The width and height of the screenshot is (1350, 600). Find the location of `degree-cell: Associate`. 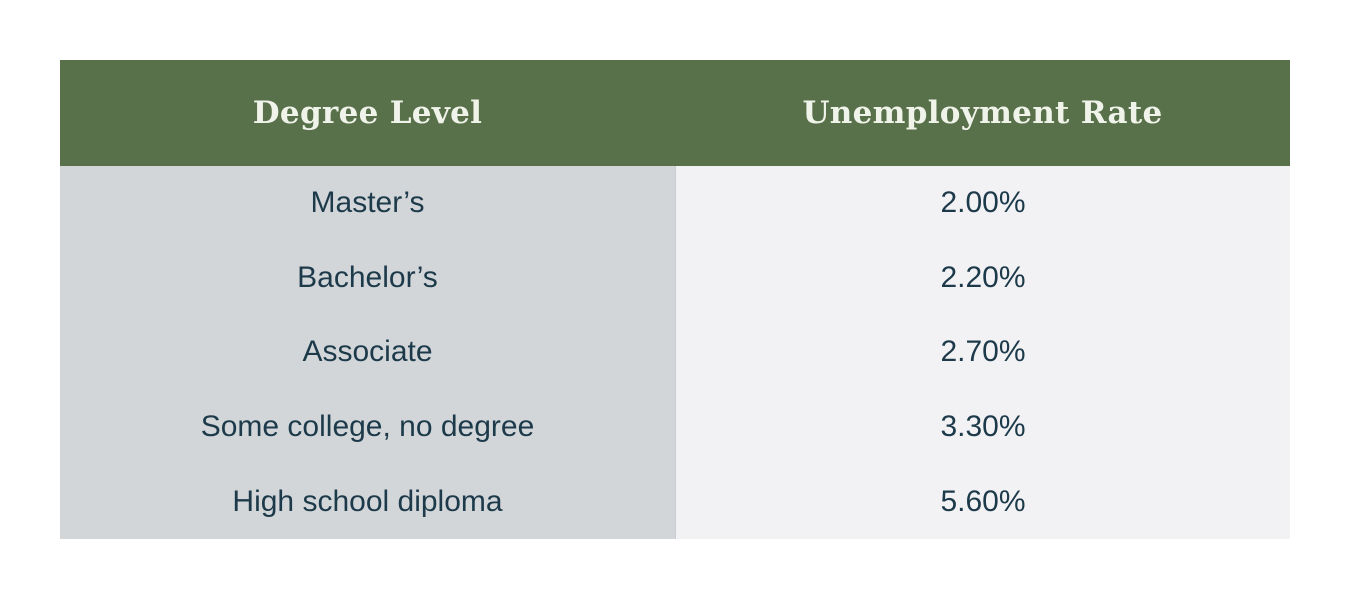

degree-cell: Associate is located at coordinates (367, 352).